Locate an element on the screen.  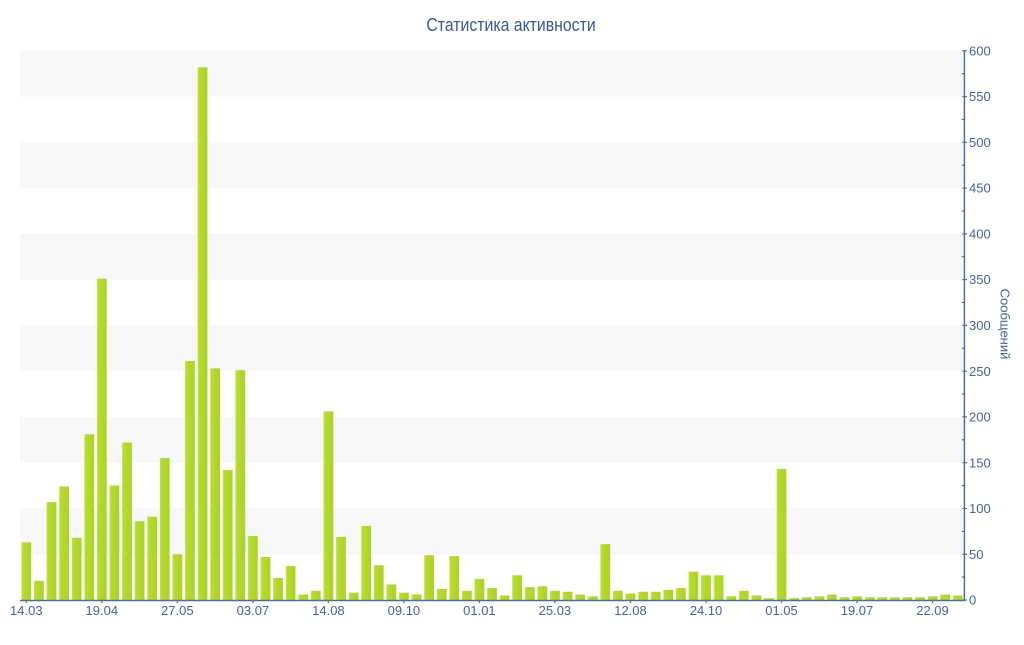
svg-text: 550 is located at coordinates (980, 96).